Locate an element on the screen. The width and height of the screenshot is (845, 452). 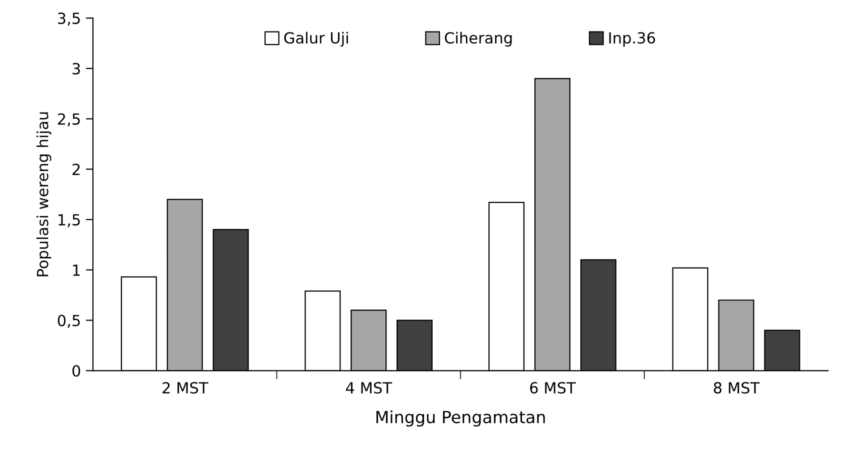
y-tick-label: 0 is located at coordinates (76, 371).